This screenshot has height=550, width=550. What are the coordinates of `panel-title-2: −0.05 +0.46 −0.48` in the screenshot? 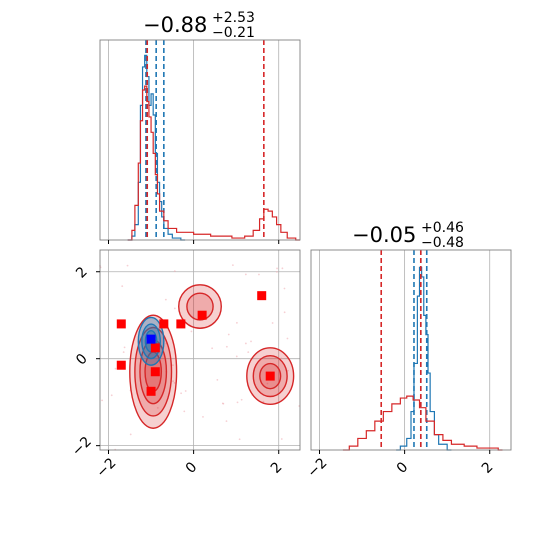 It's located at (410, 234).